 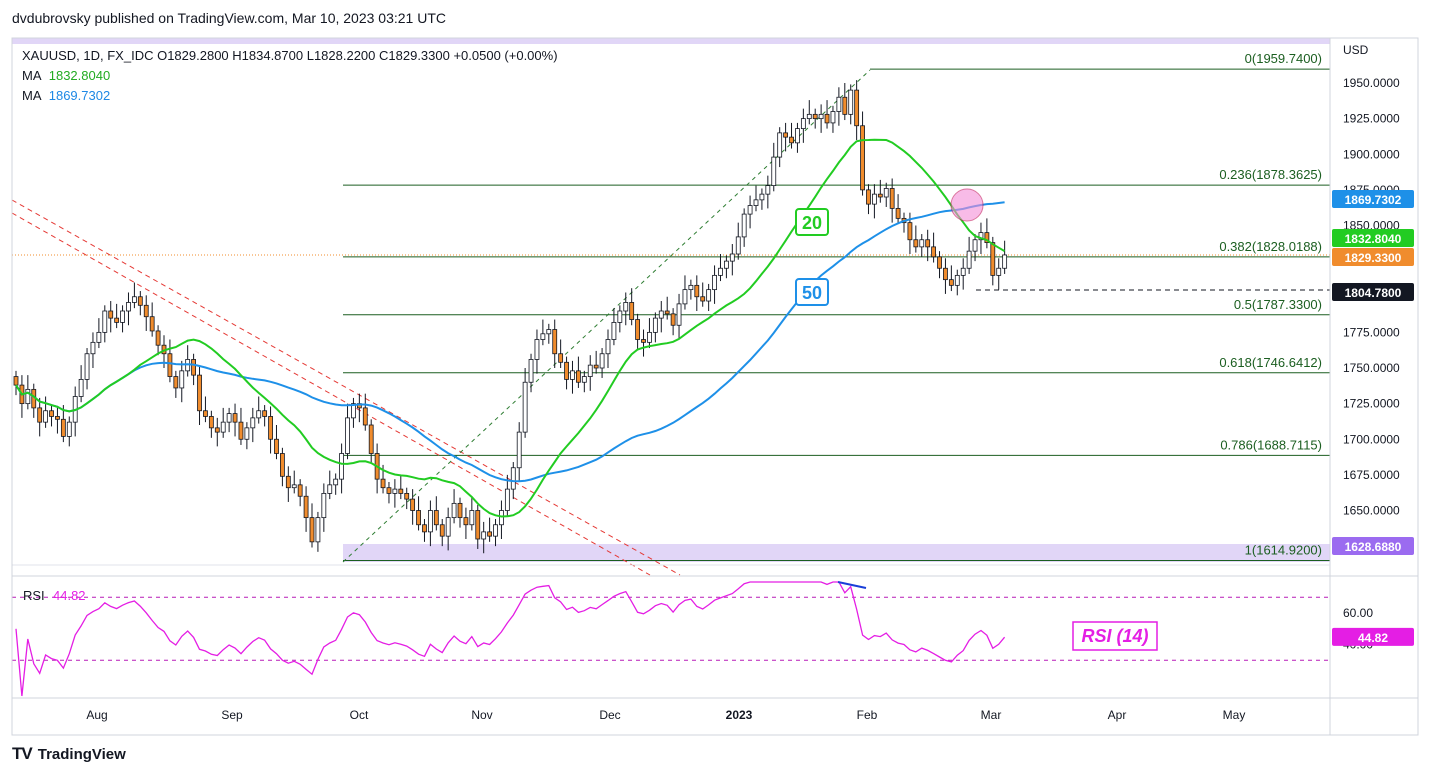 What do you see at coordinates (1270, 174) in the screenshot?
I see `fib-level-label: 0.236(1878.3625)` at bounding box center [1270, 174].